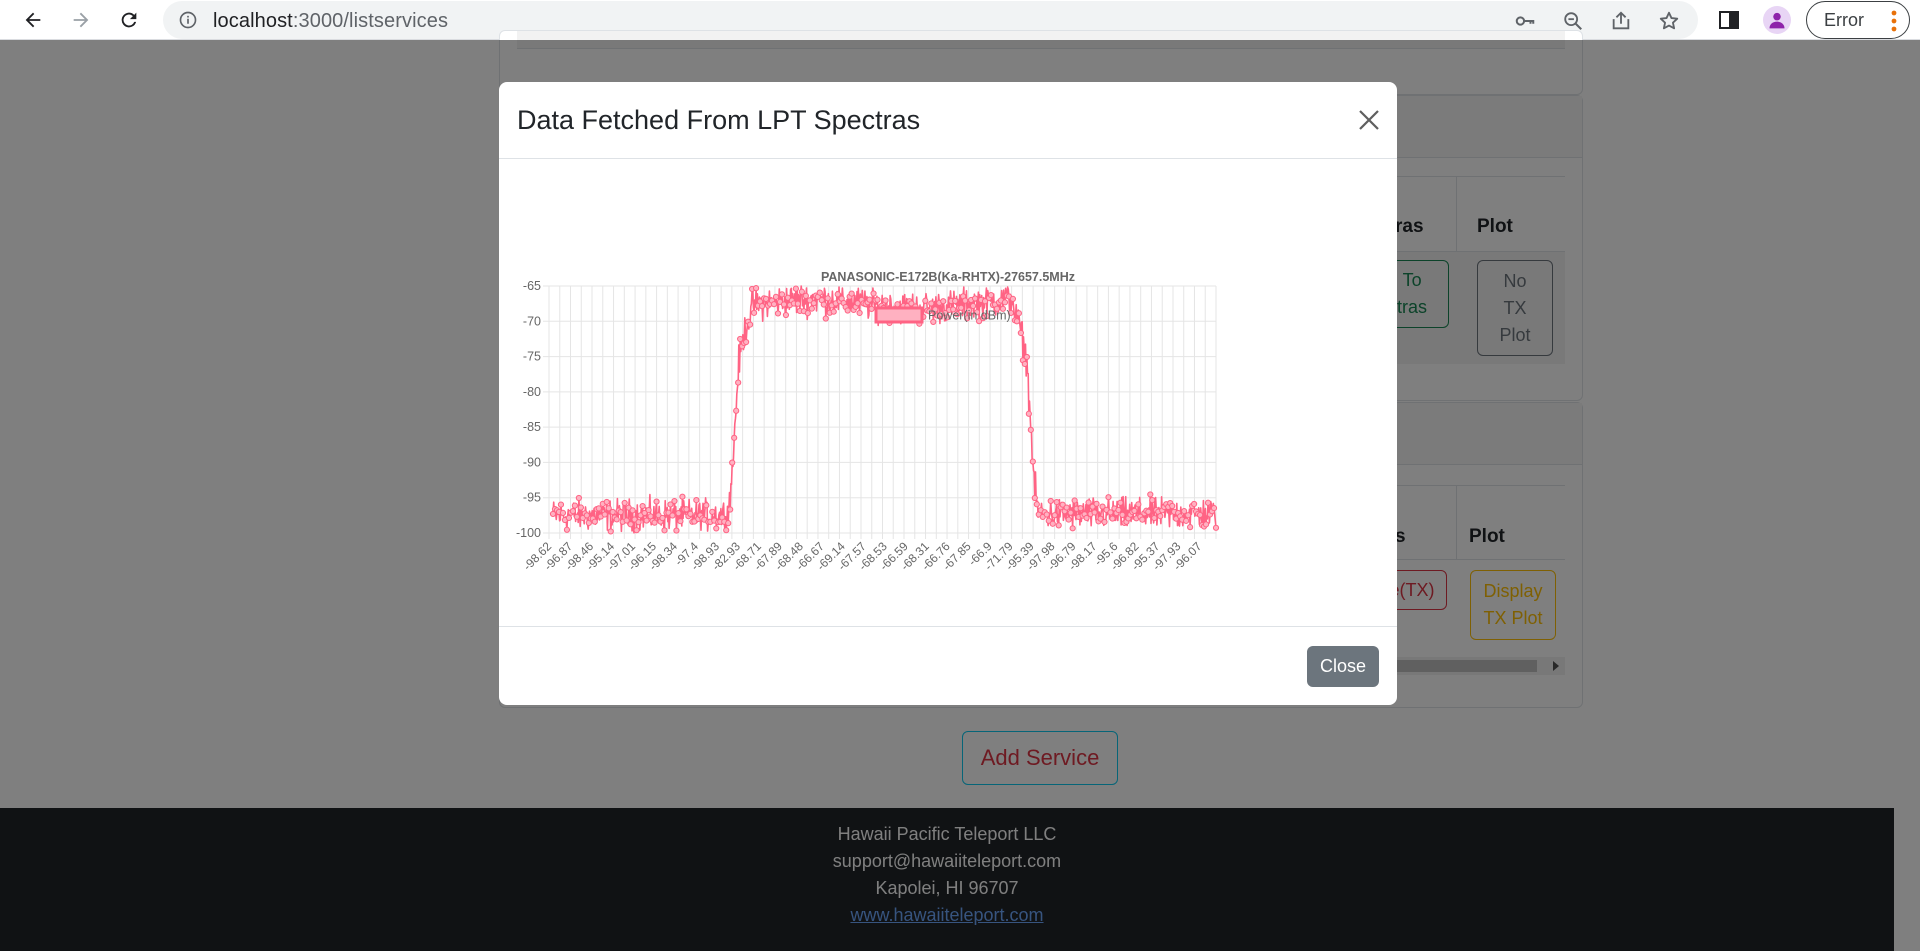 This screenshot has height=951, width=1920. What do you see at coordinates (1729, 20) in the screenshot?
I see `side-panel-icon` at bounding box center [1729, 20].